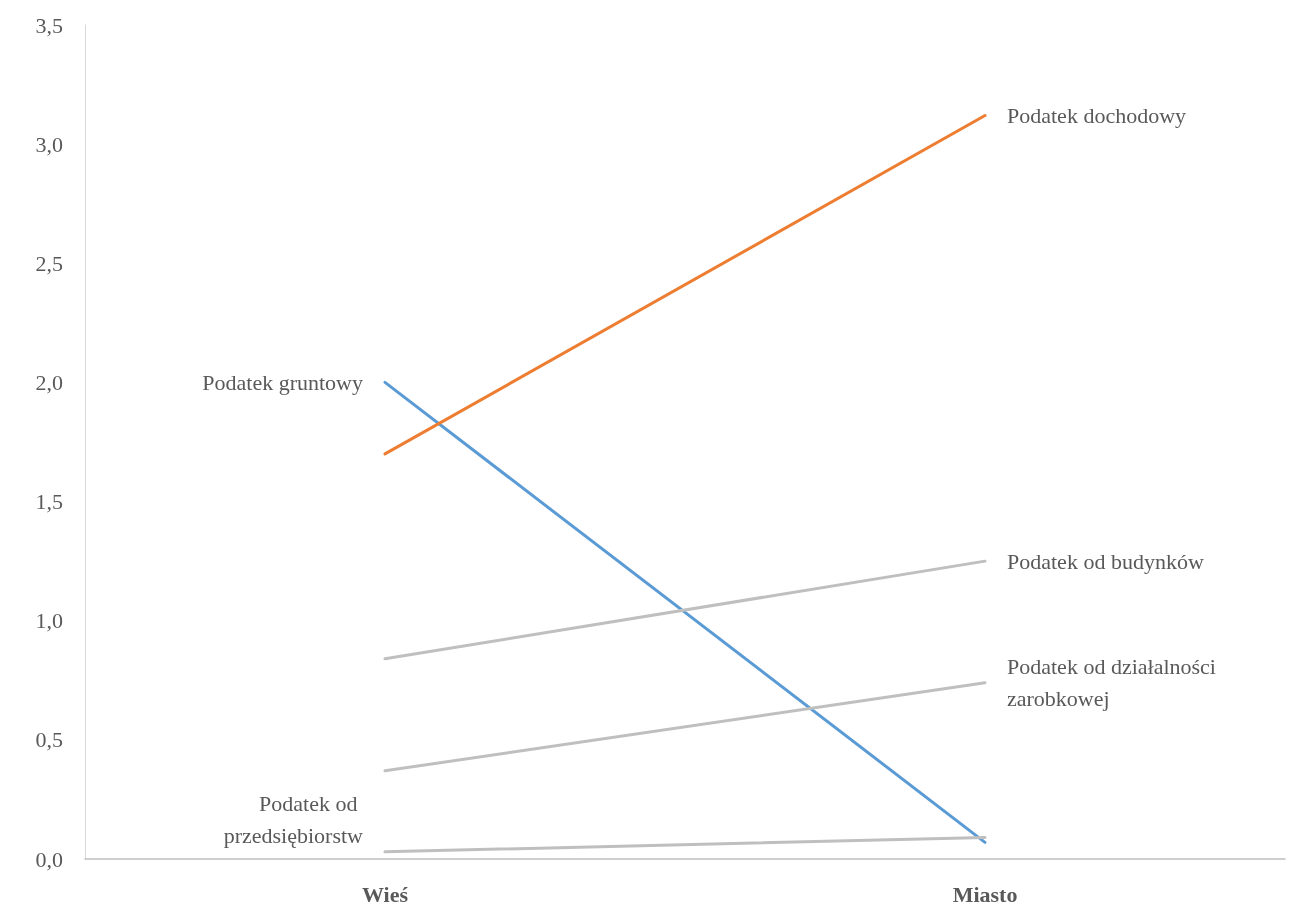 The height and width of the screenshot is (912, 1305). Describe the element at coordinates (293, 820) in the screenshot. I see `annotation: Podatek od przedsiębiorstw` at that location.